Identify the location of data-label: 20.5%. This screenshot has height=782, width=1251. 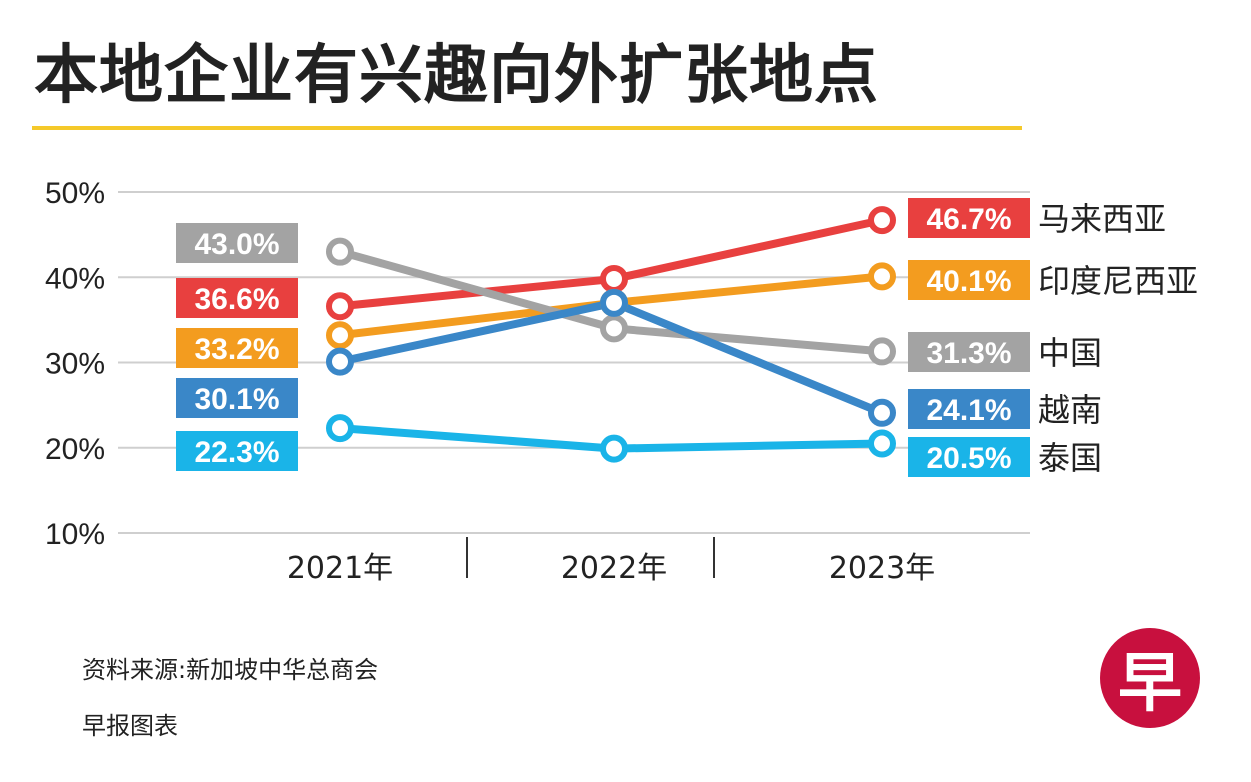
(968, 458).